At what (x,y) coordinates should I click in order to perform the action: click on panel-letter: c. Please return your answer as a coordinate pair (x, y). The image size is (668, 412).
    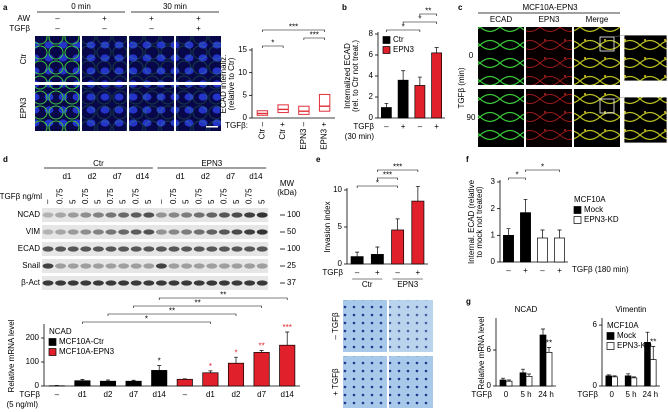
    Looking at the image, I should click on (460, 7).